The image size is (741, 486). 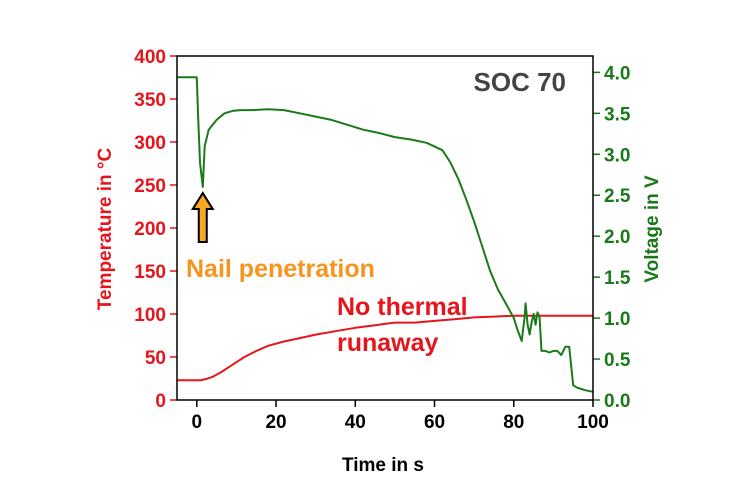 I want to click on y-left-tick-label: 400, so click(x=150, y=57).